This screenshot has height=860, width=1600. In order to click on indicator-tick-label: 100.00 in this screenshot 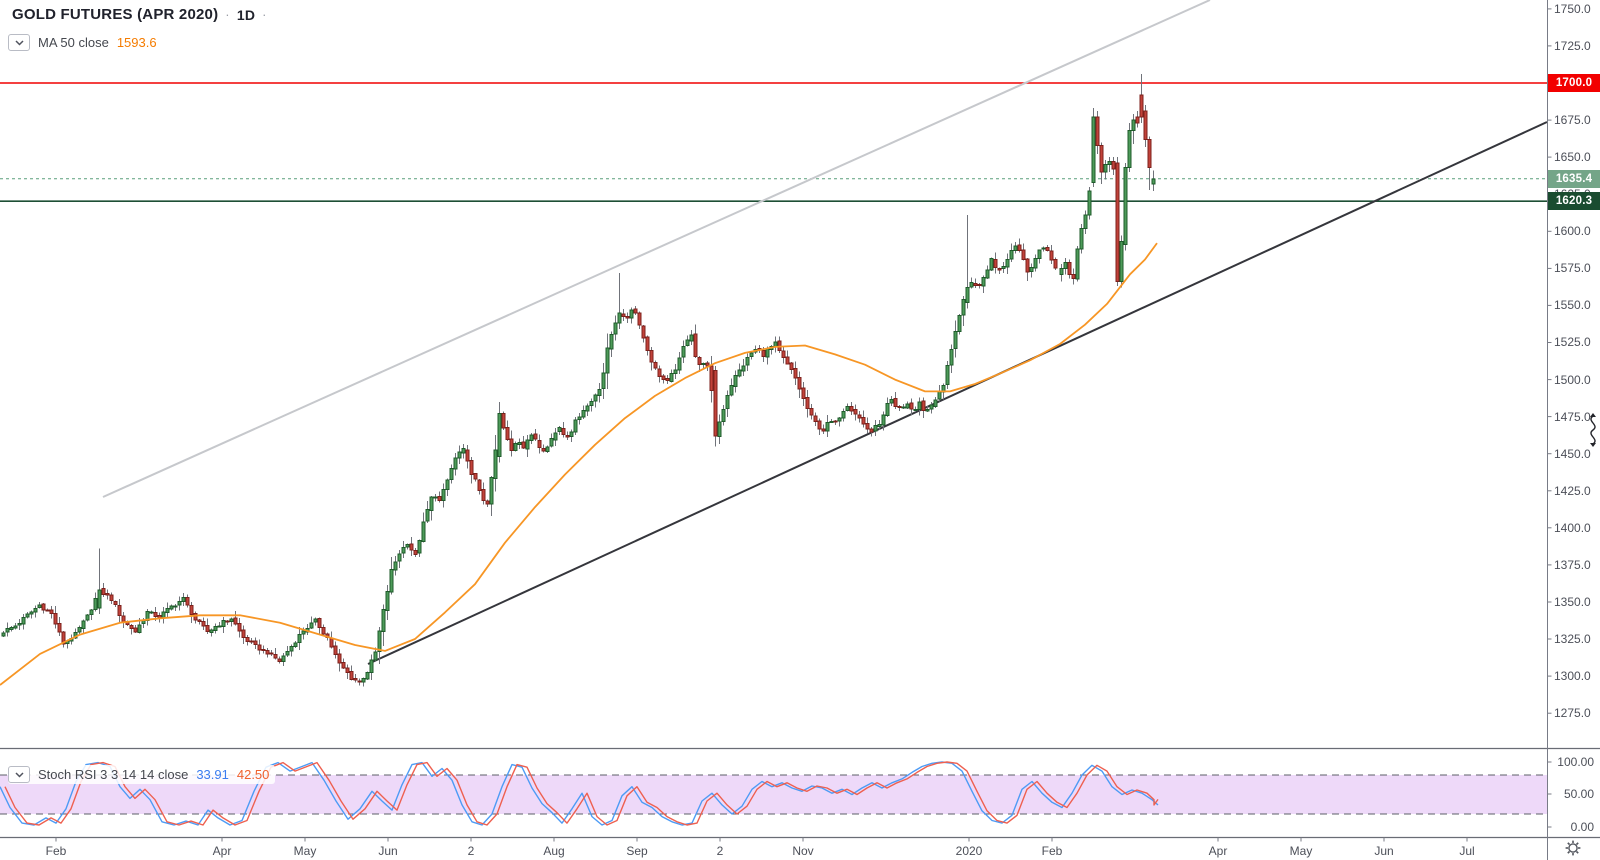, I will do `click(1575, 762)`.